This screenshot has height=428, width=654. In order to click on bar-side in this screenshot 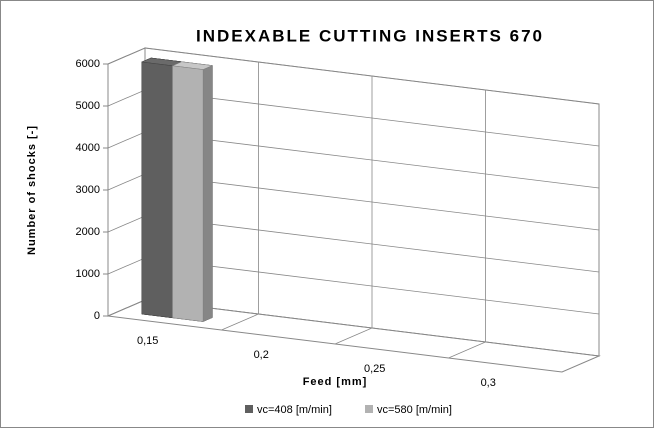, I will do `click(207, 193)`.